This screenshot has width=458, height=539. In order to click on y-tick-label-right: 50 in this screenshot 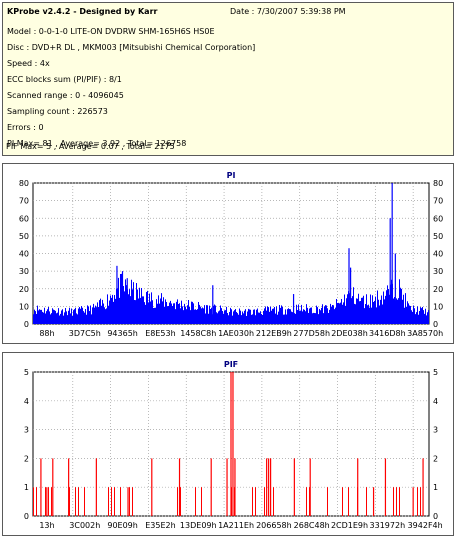, I will do `click(438, 236)`.